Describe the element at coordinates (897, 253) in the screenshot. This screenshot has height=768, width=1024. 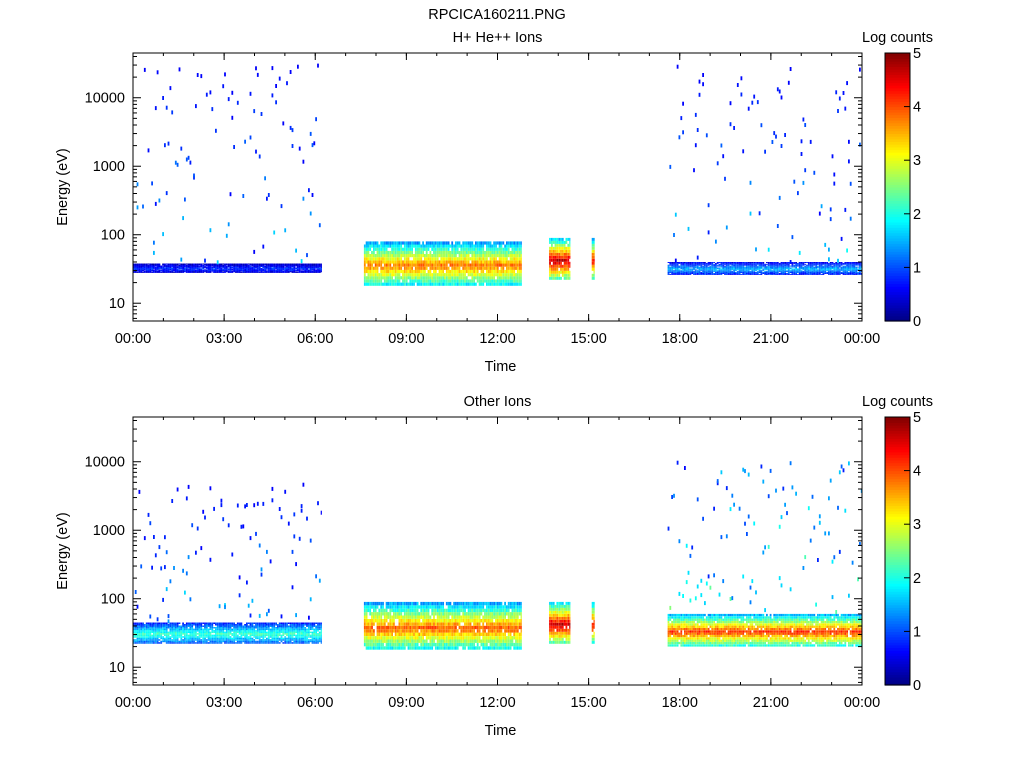
I see `colorbar-segment` at that location.